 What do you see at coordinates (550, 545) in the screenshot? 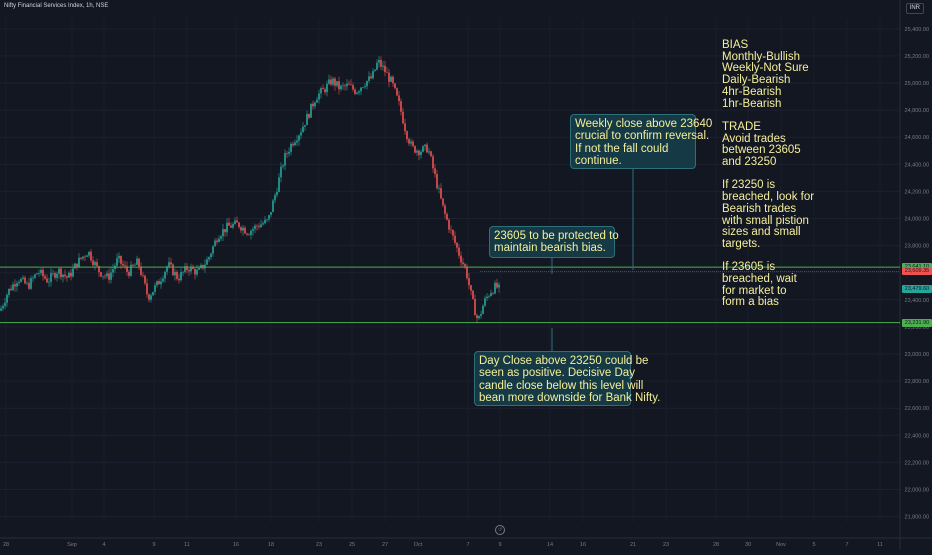
I see `x-tick-label: 14` at bounding box center [550, 545].